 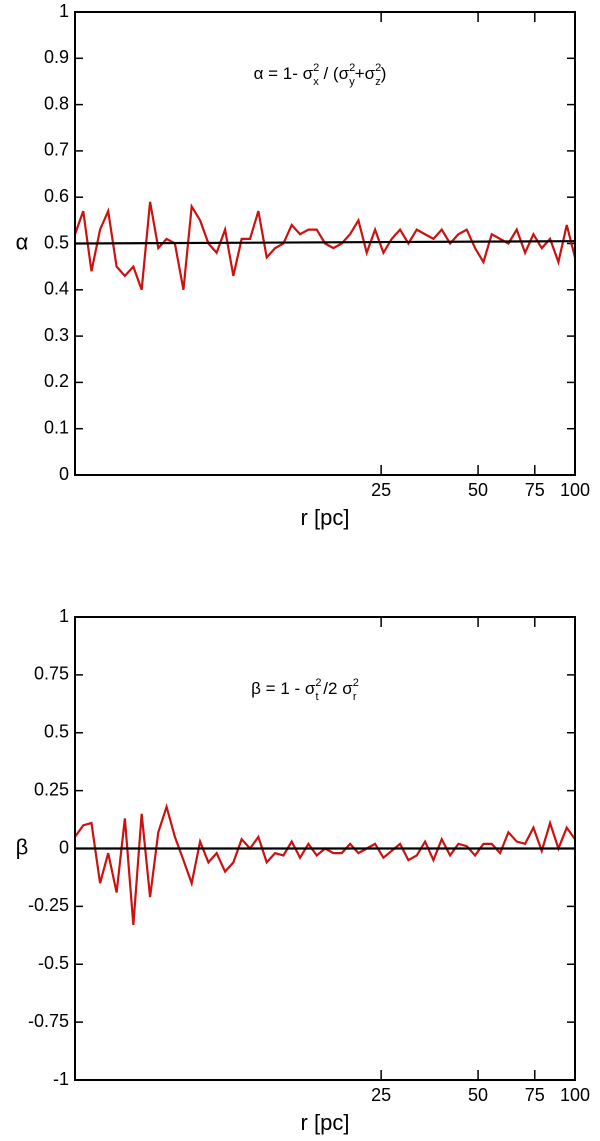 What do you see at coordinates (384, 73) in the screenshot?
I see `annotation-part: )` at bounding box center [384, 73].